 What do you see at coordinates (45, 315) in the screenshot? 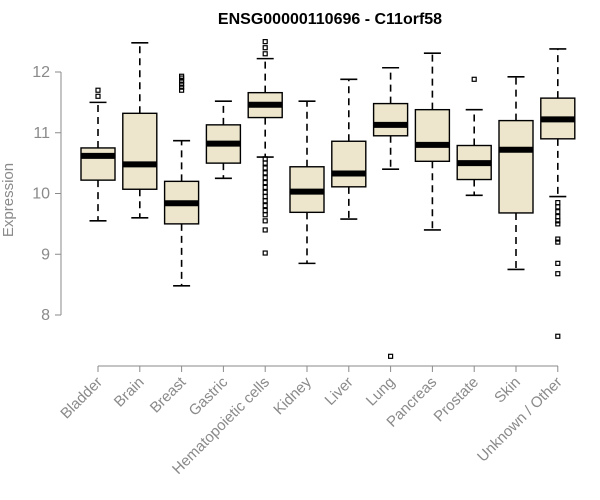
I see `y-tick-label: 8` at bounding box center [45, 315].